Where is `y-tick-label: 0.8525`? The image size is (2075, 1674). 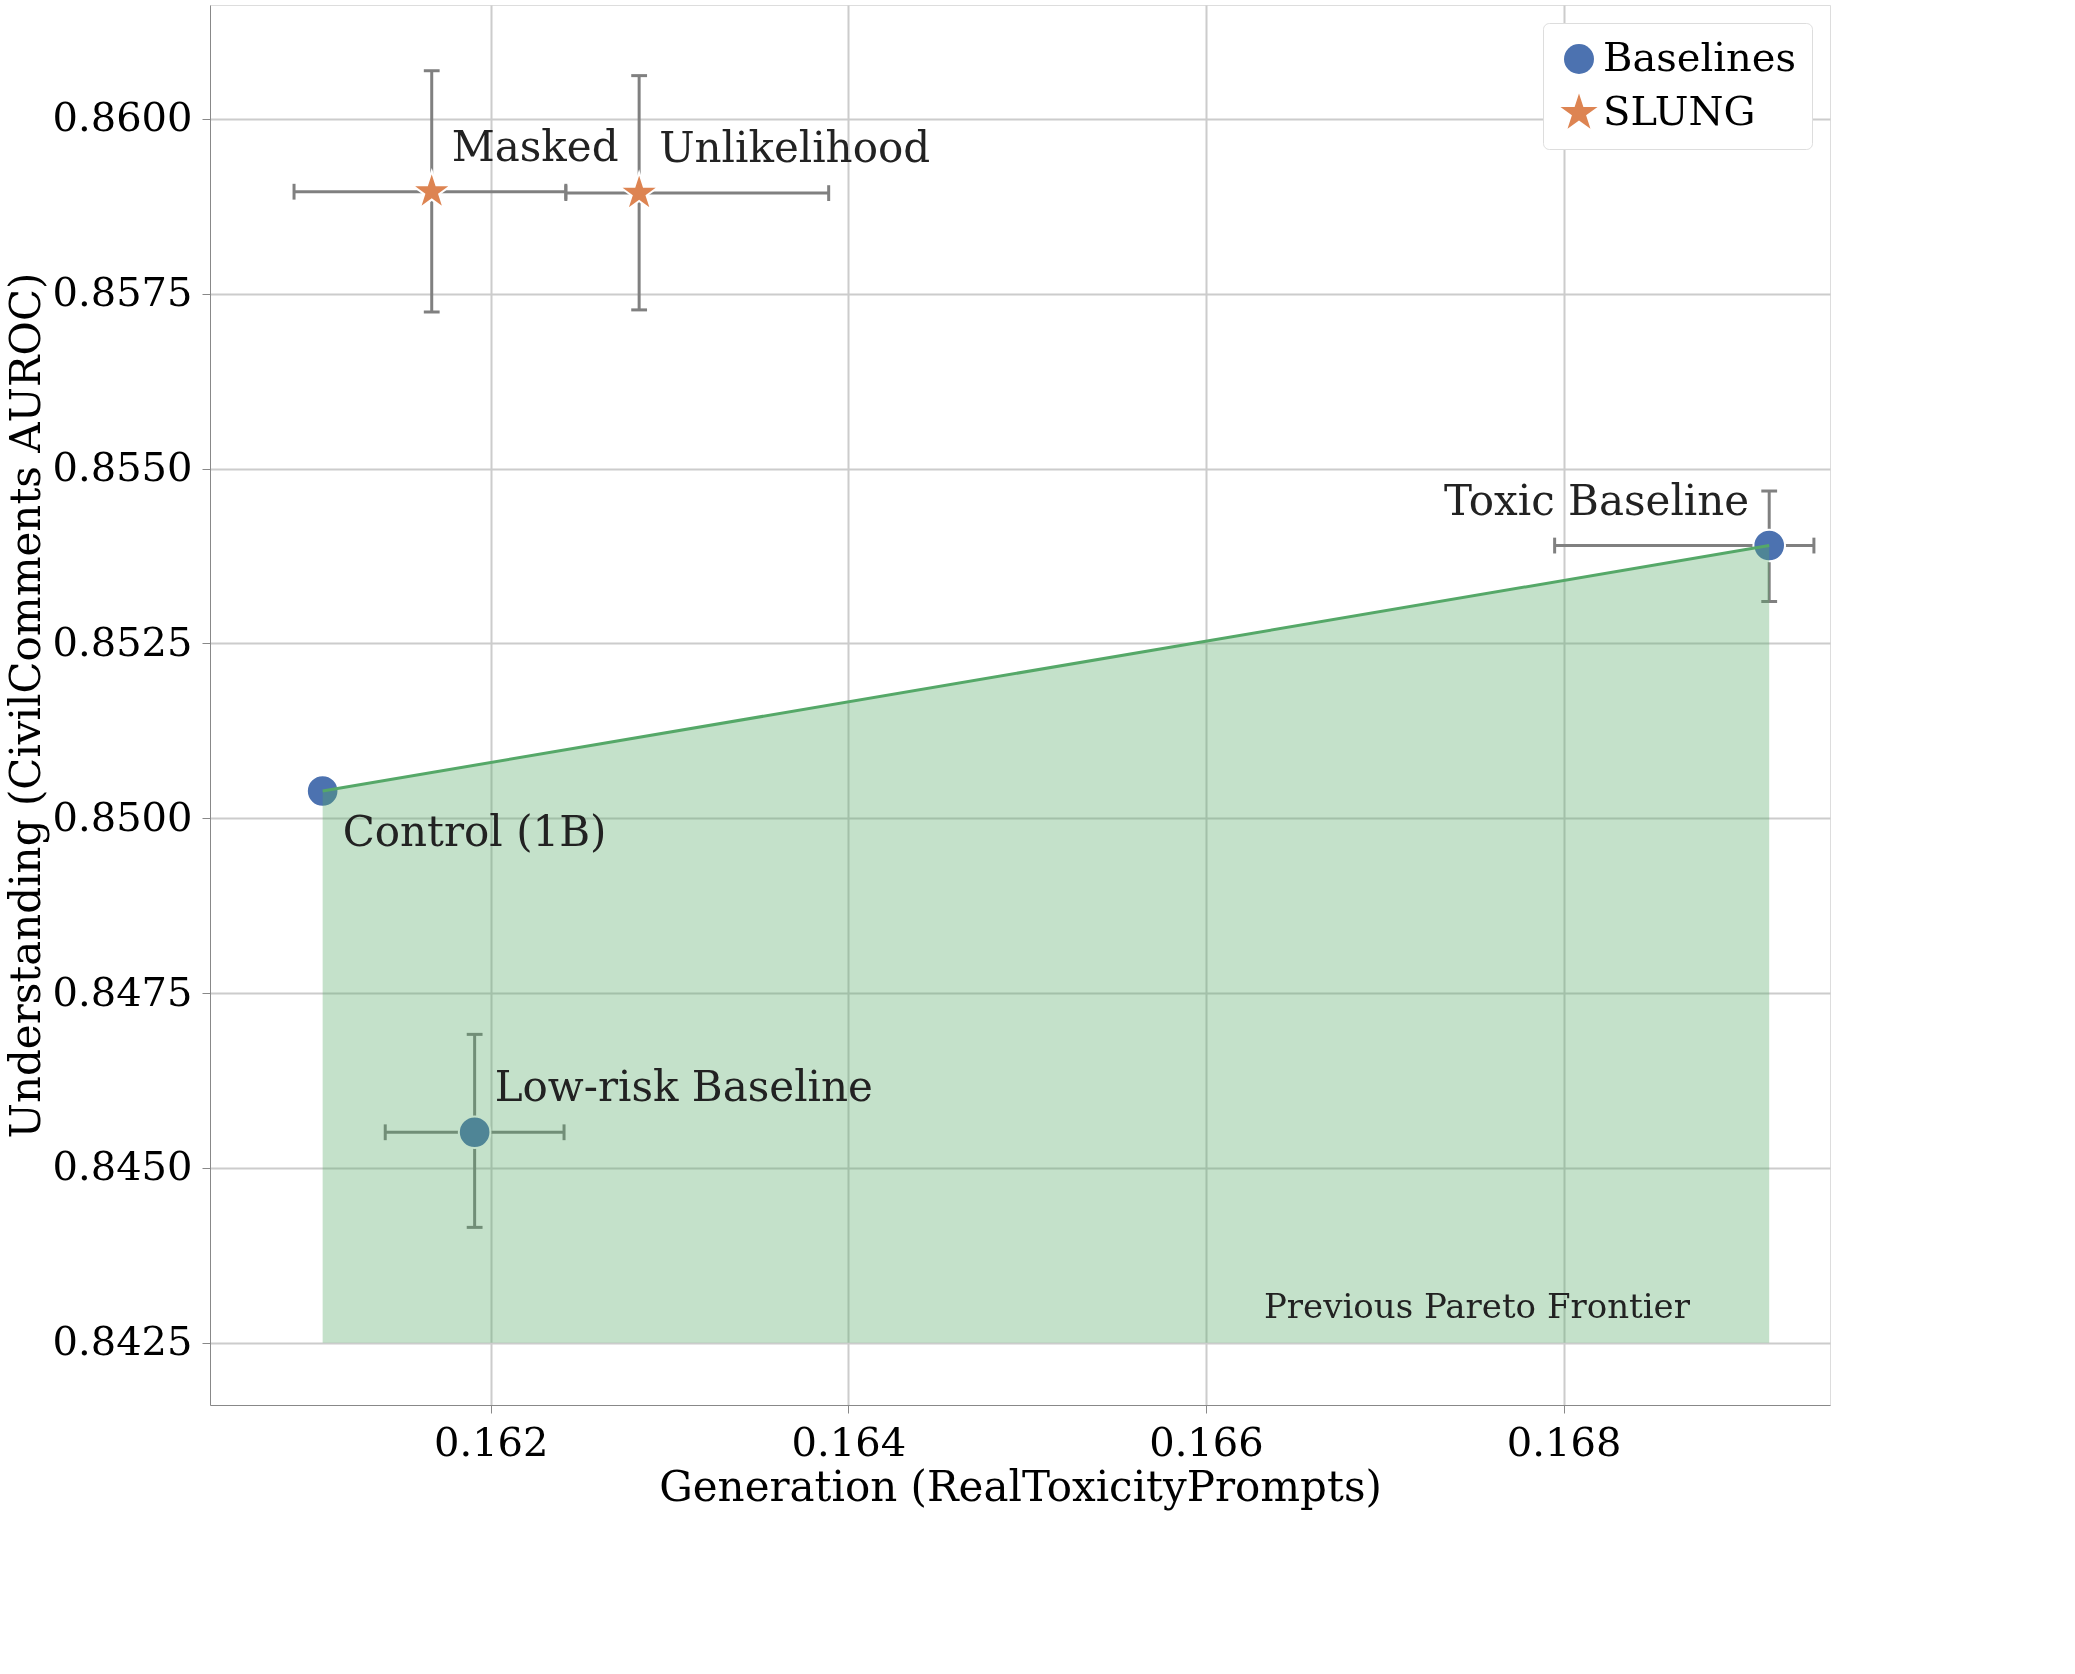 y-tick-label: 0.8525 is located at coordinates (122, 641).